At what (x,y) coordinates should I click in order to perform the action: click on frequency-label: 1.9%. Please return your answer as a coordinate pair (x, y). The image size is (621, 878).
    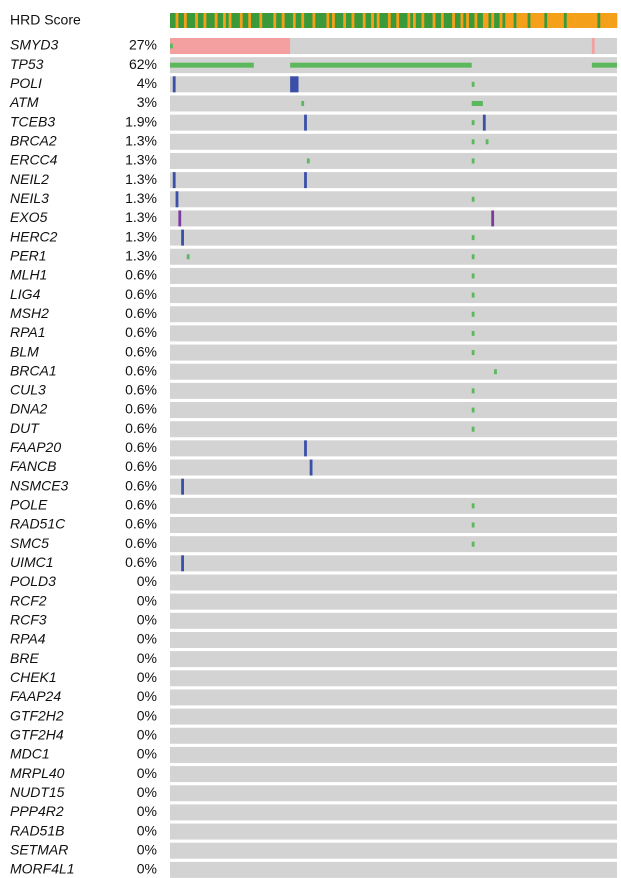
    Looking at the image, I should click on (141, 121).